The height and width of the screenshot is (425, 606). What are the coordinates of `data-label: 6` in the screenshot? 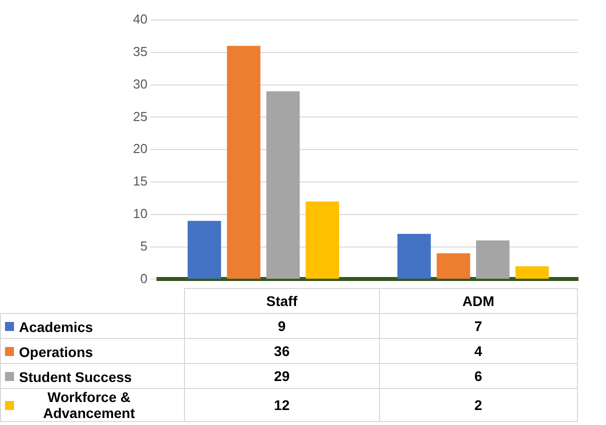 It's located at (478, 376).